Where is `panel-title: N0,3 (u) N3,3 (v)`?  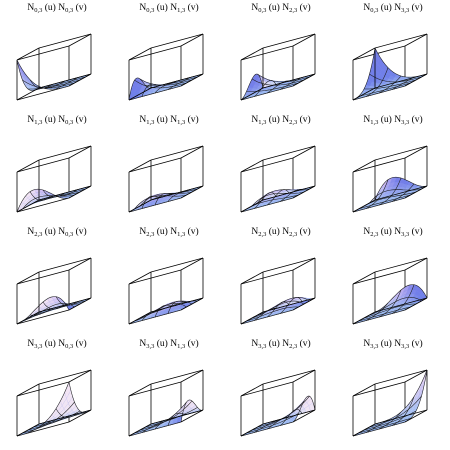
panel-title: N0,3 (u) N3,3 (v) is located at coordinates (393, 8).